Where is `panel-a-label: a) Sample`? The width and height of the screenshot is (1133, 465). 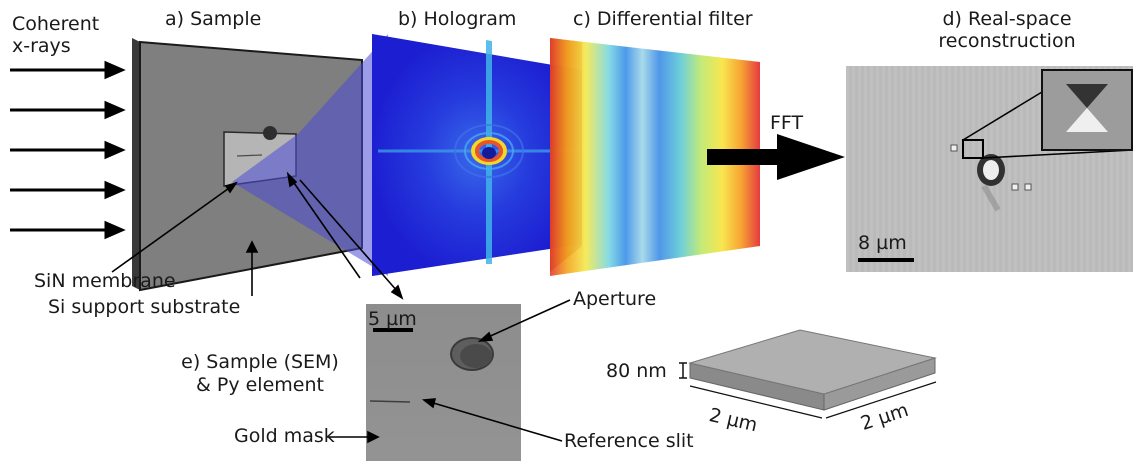
panel-a-label: a) Sample is located at coordinates (213, 19).